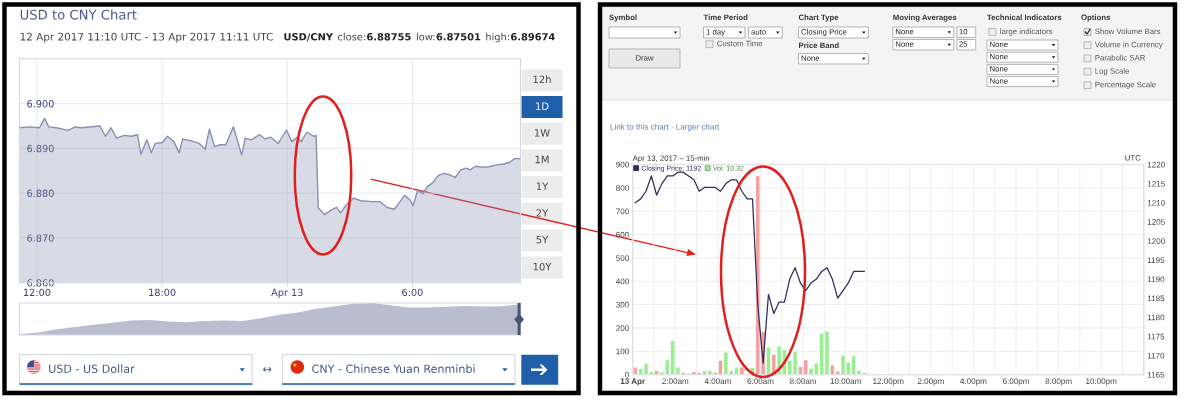 This screenshot has width=1186, height=403. What do you see at coordinates (497, 37) in the screenshot?
I see `text: high:` at bounding box center [497, 37].